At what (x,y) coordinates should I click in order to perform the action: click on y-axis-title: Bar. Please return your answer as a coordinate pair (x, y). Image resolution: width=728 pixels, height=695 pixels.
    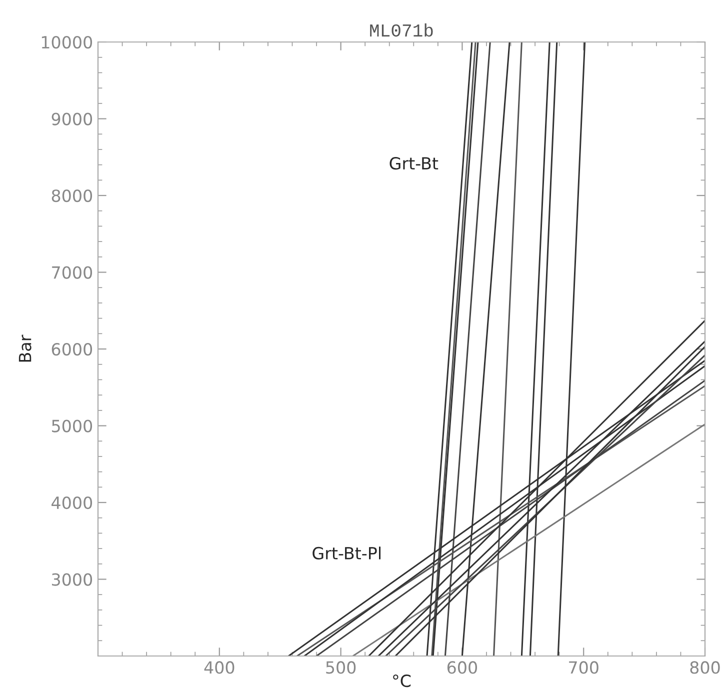
    Looking at the image, I should click on (25, 348).